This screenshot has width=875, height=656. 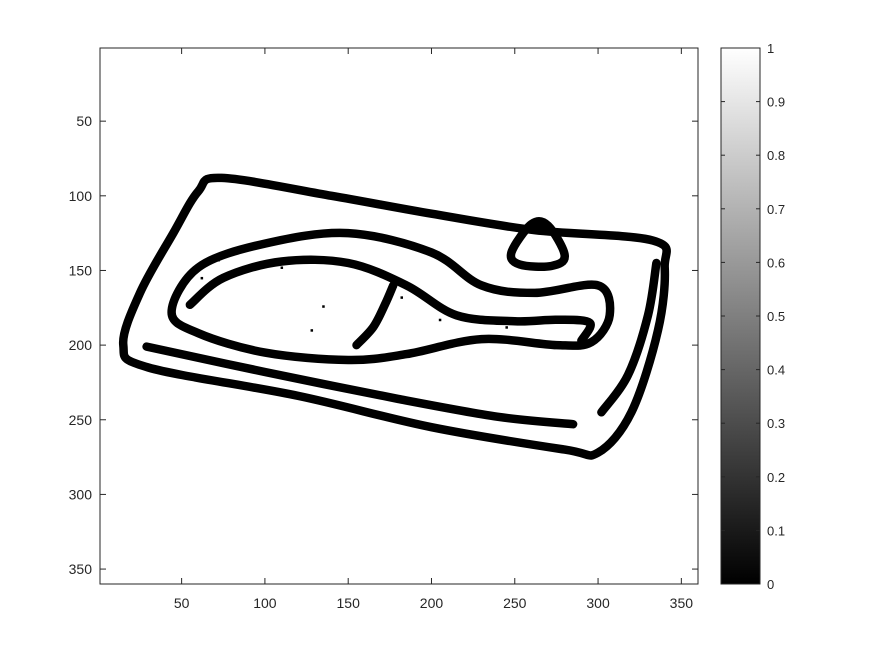 I want to click on y-tick-label-50: 50, so click(x=84, y=121).